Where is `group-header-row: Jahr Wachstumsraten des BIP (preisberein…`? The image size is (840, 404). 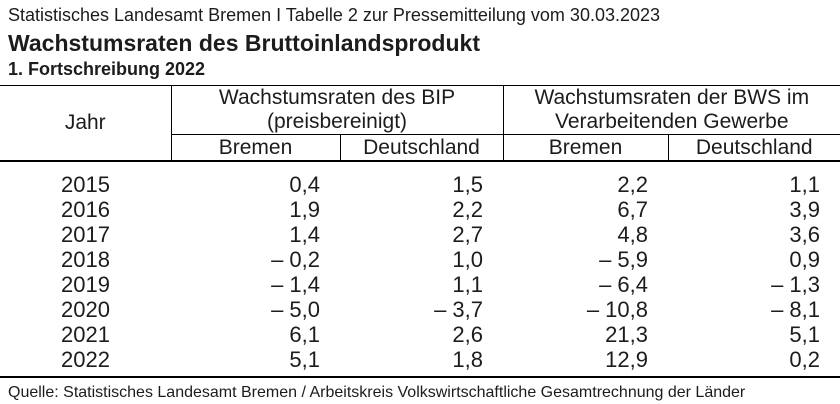
group-header-row: Jahr Wachstumsraten des BIP (preisberein… is located at coordinates (420, 110).